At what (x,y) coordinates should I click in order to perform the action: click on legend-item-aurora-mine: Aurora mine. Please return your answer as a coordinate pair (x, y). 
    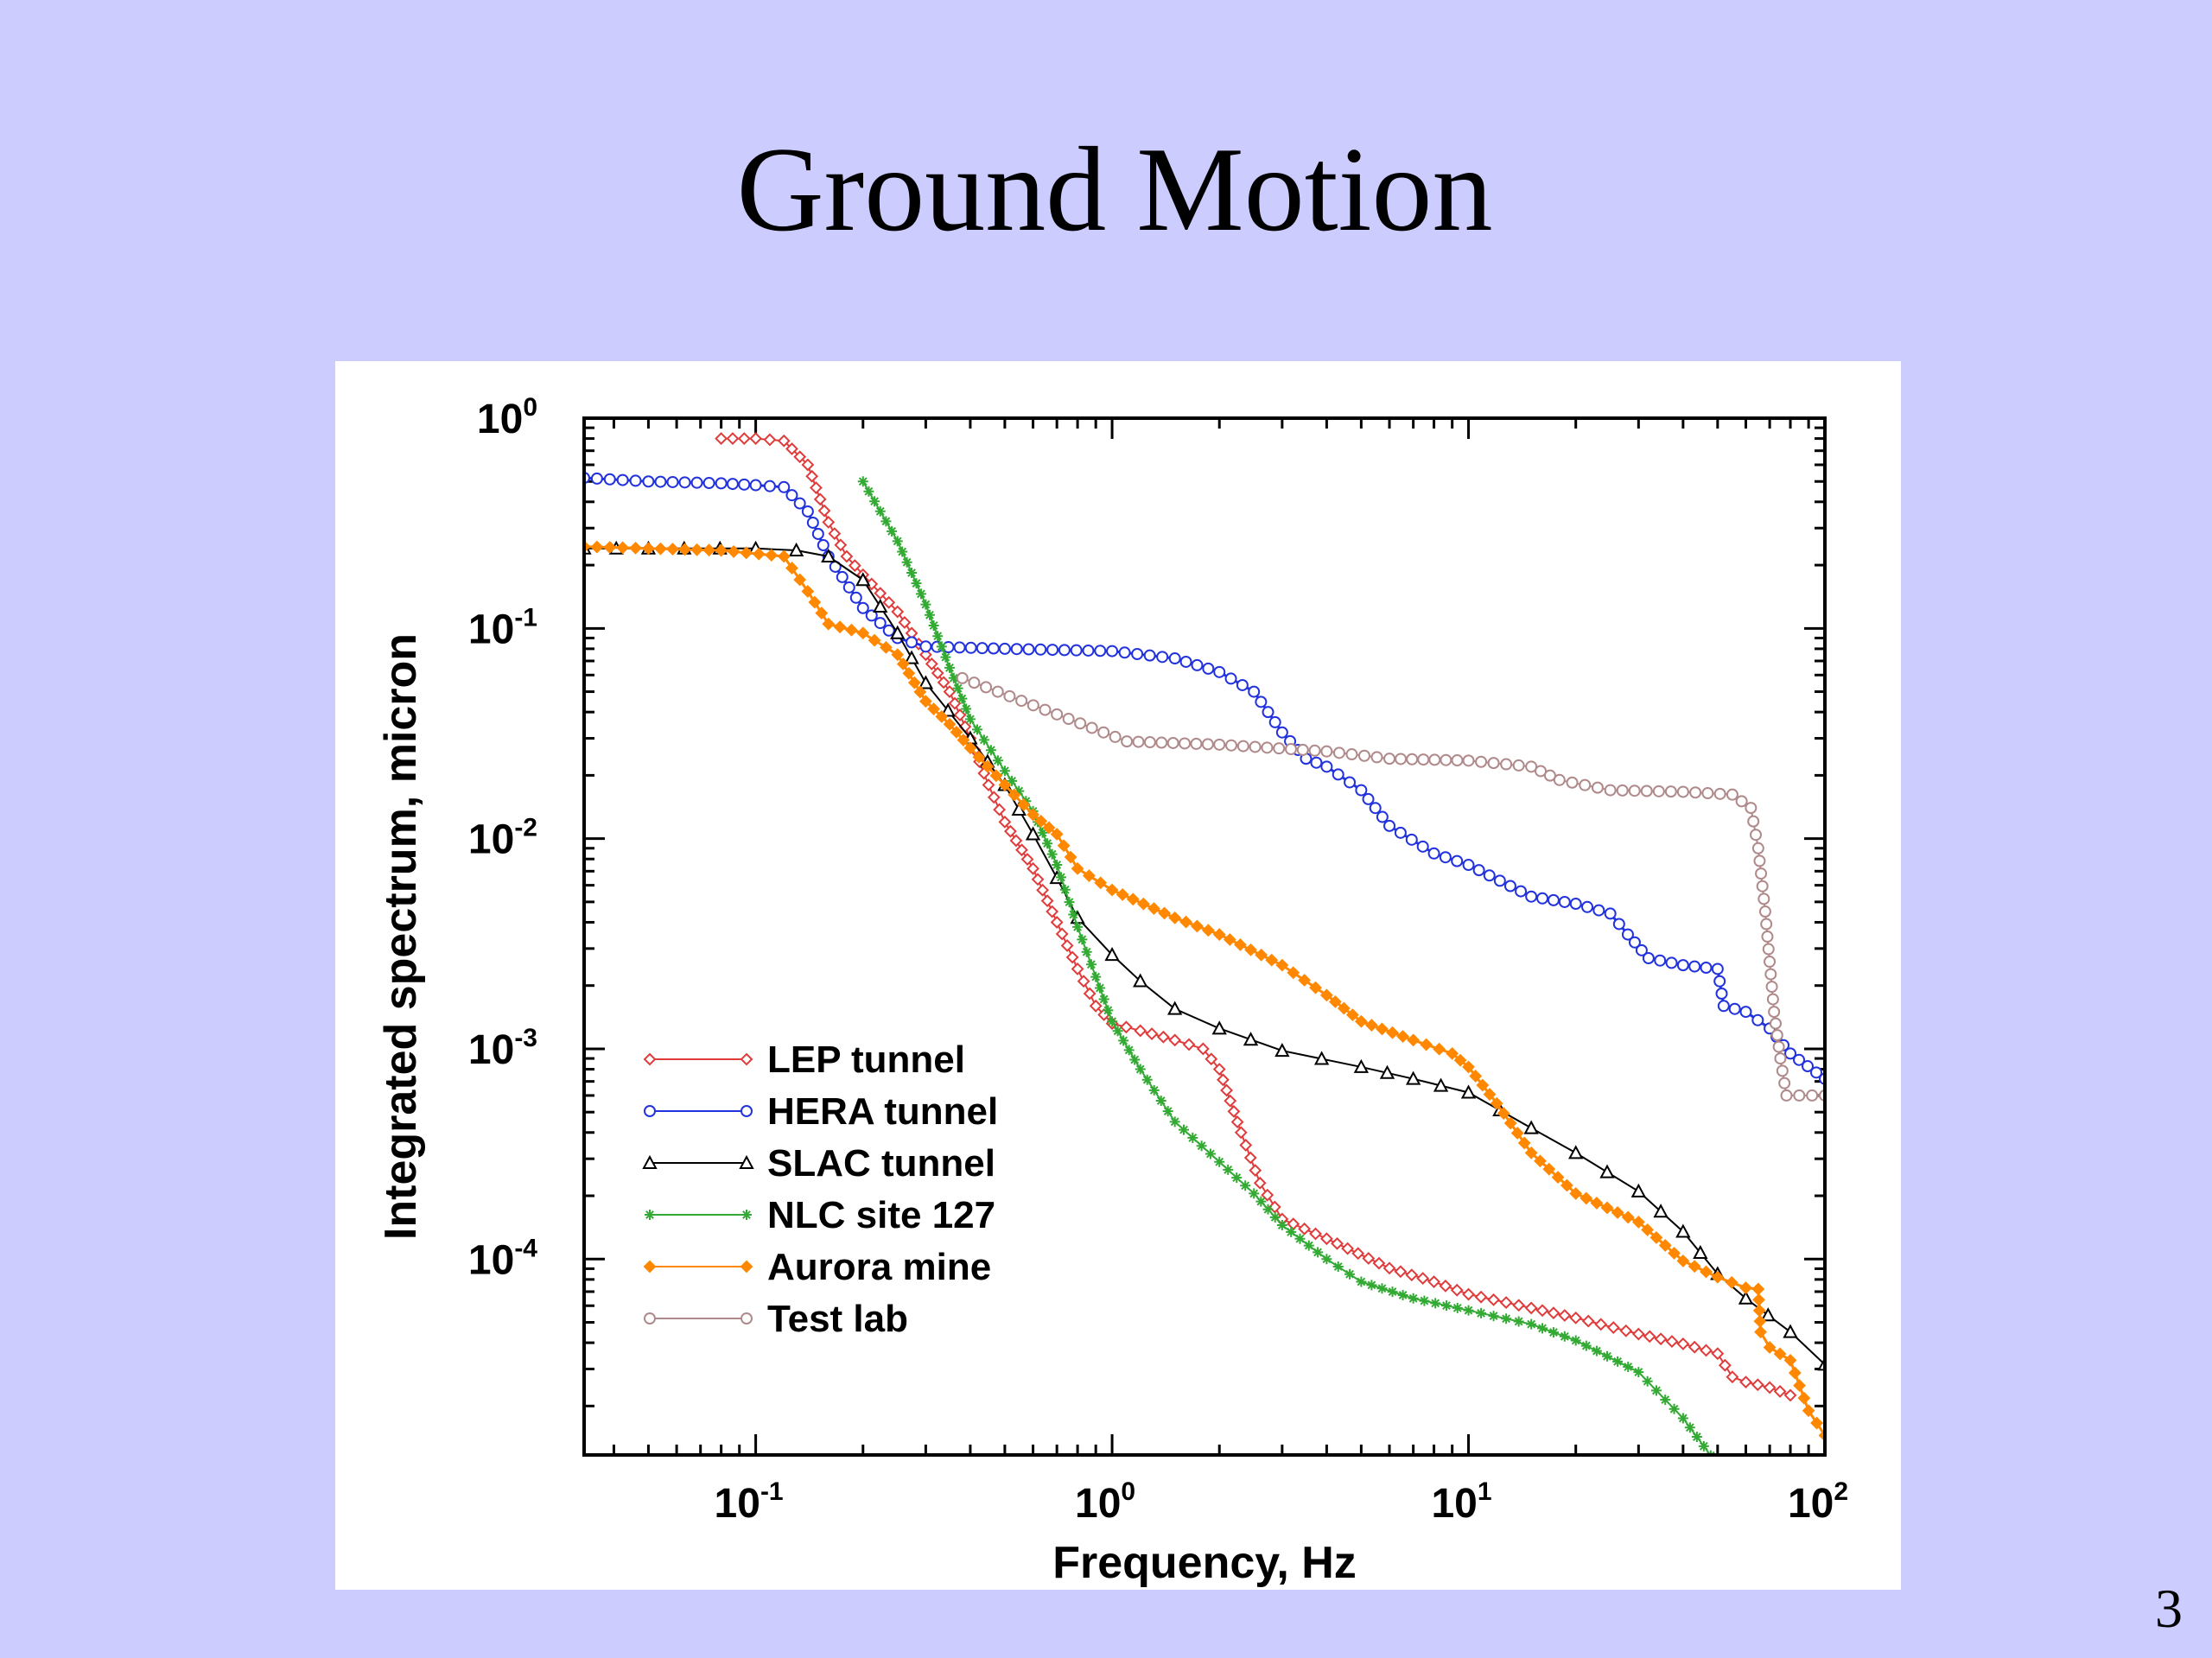
    Looking at the image, I should click on (817, 1267).